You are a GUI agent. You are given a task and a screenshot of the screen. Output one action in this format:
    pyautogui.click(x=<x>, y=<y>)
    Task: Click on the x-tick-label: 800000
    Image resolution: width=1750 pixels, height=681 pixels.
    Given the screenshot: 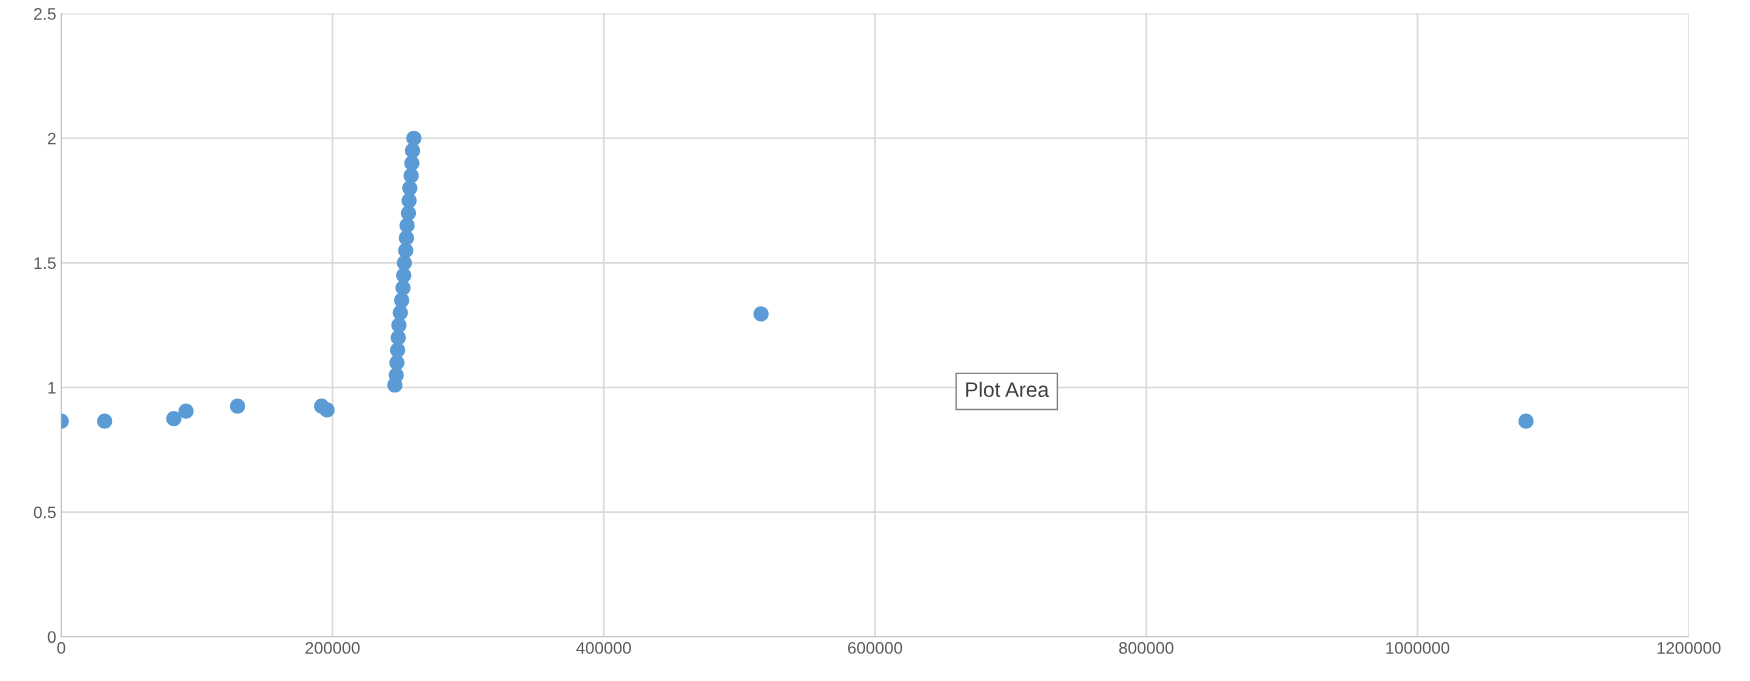 What is the action you would take?
    pyautogui.click(x=1146, y=648)
    